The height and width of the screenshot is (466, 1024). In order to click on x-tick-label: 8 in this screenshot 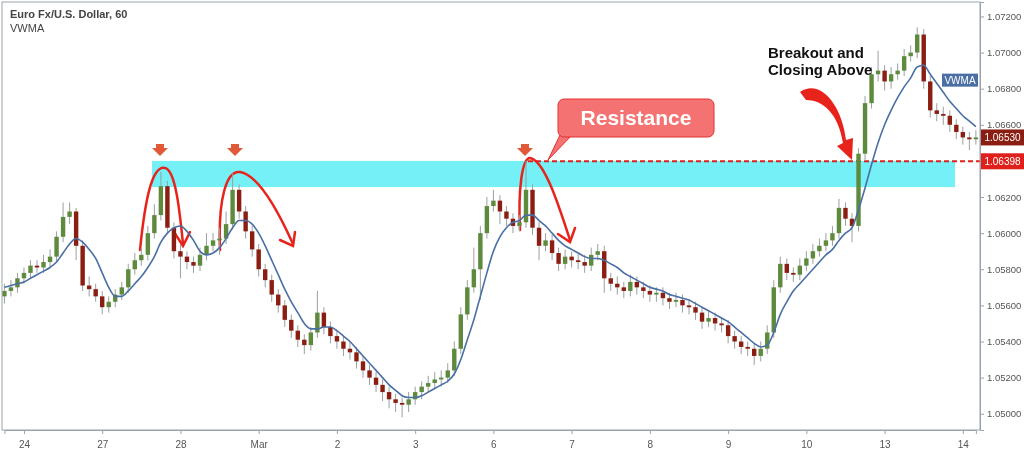, I will do `click(650, 444)`.